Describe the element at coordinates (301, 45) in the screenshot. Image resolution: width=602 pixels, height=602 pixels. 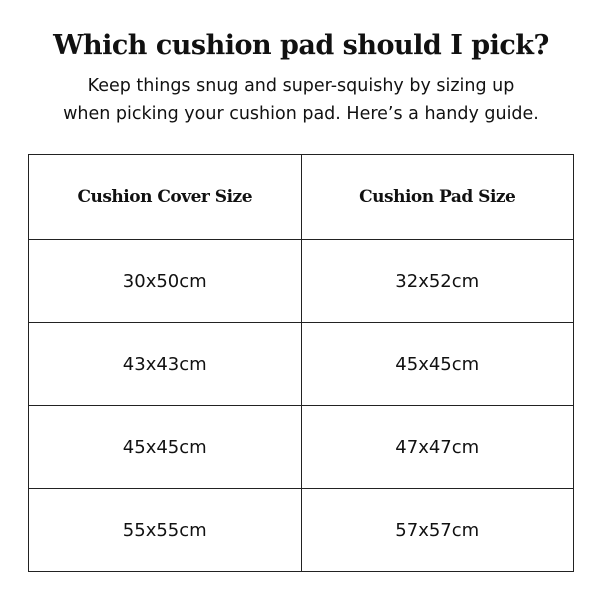
I see `page-title: Which cushion pad should I pick?` at that location.